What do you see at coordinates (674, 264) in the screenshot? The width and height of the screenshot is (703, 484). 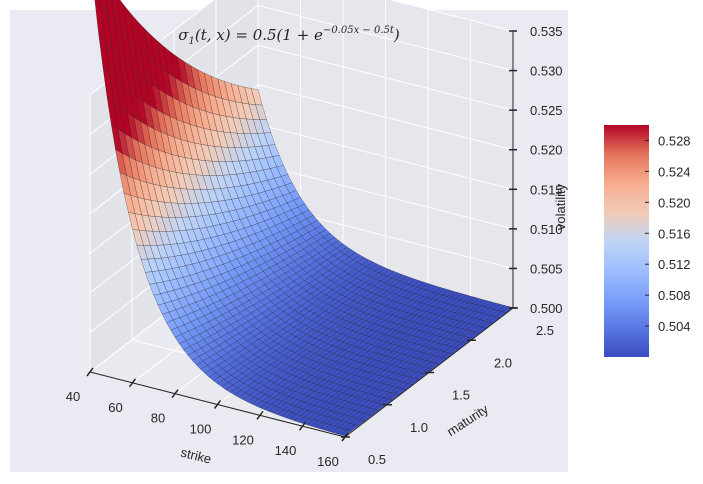 I see `colorbar-tick-label: 0.512` at bounding box center [674, 264].